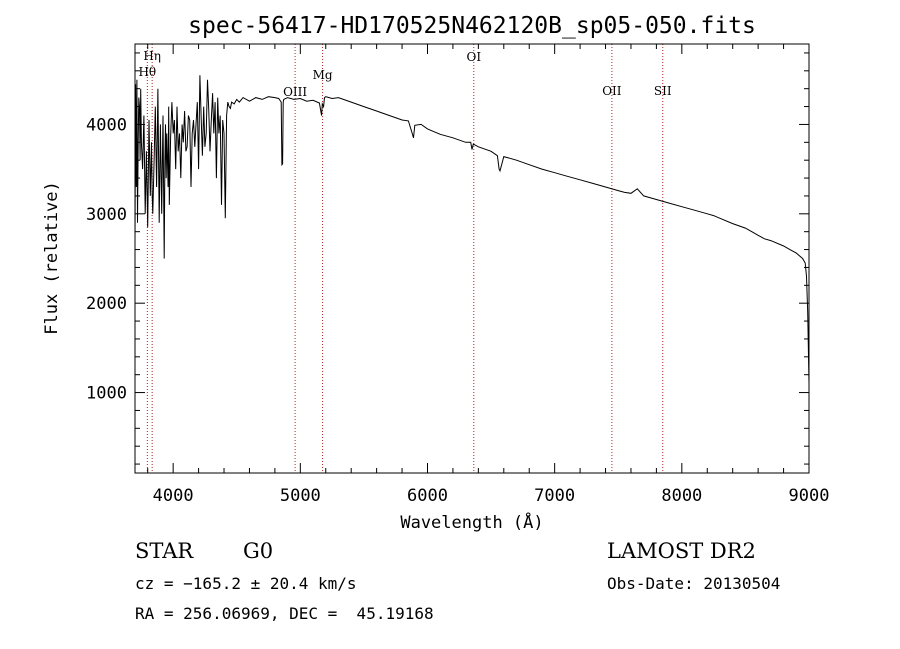 The width and height of the screenshot is (900, 649). I want to click on x-axis-label: Wavelength (Å), so click(471, 522).